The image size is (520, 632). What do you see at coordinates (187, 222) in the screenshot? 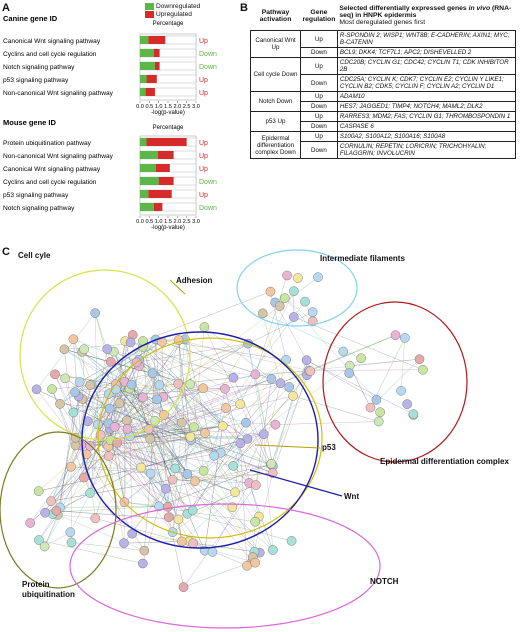
I see `mouse-tick-label: 2.5` at bounding box center [187, 222].